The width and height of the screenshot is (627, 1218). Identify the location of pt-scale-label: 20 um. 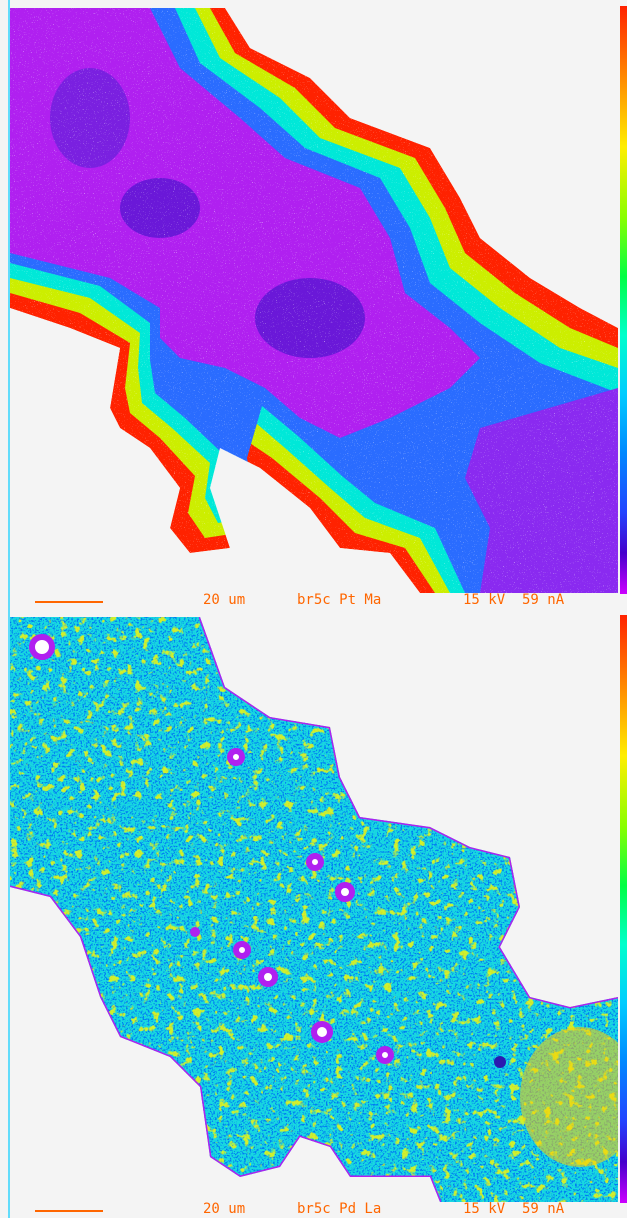
(224, 600).